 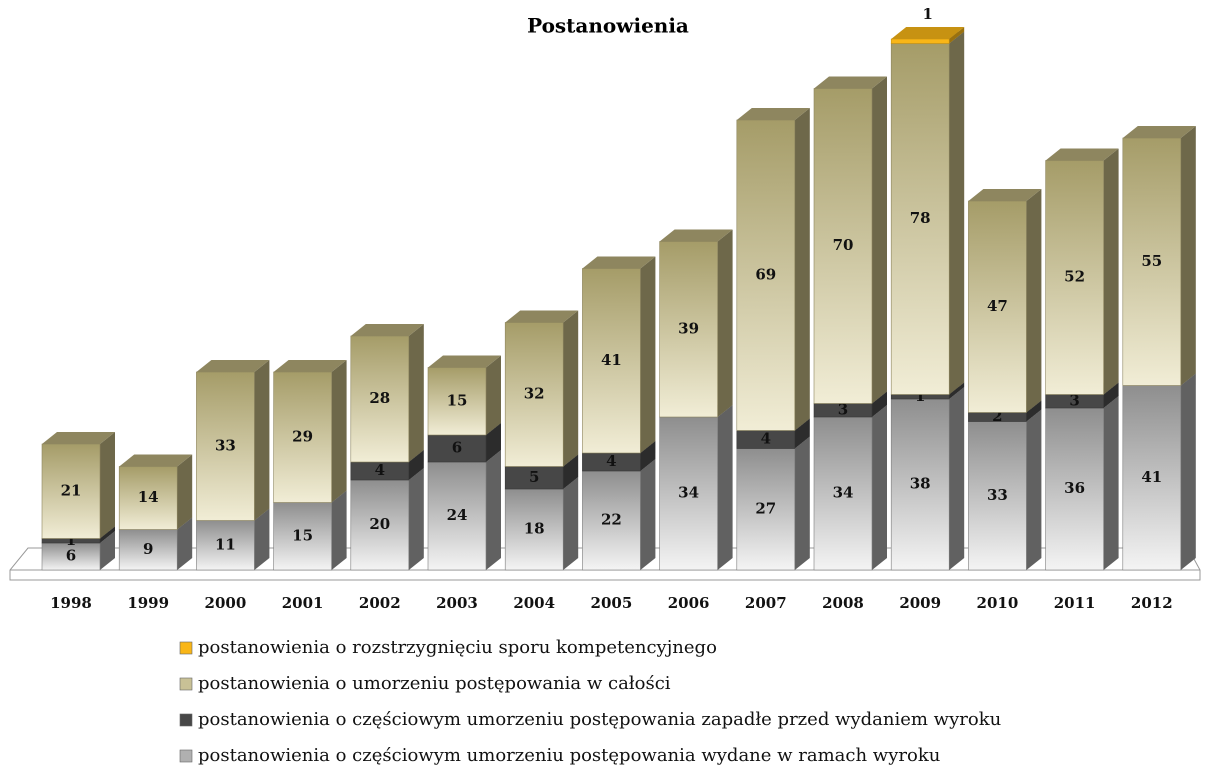 What do you see at coordinates (766, 603) in the screenshot?
I see `x-tick-label: 2007` at bounding box center [766, 603].